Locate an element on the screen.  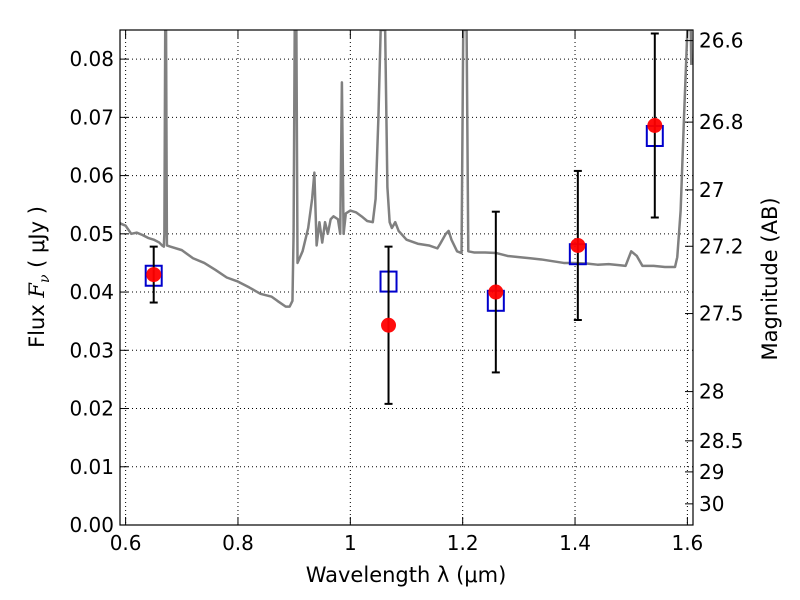
y2-tick-label: 29 is located at coordinates (711, 472).